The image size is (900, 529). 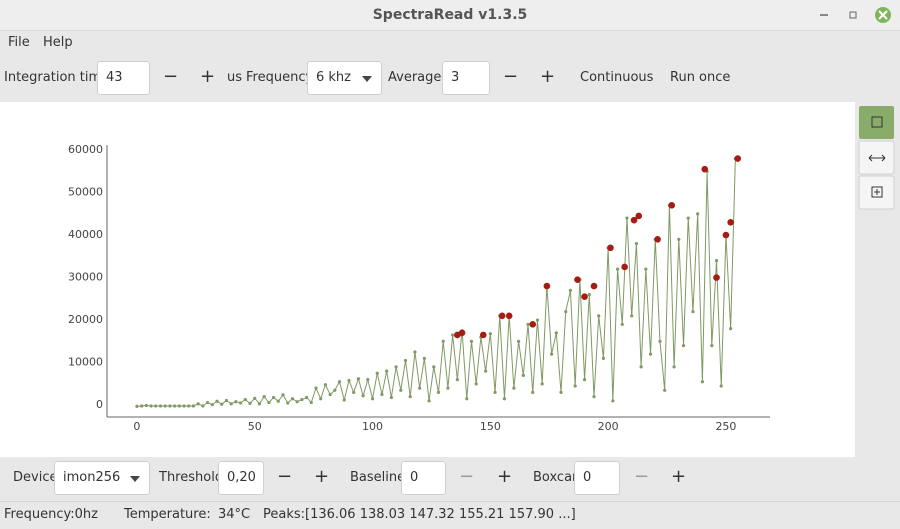 I want to click on window-buttons, so click(x=852, y=15).